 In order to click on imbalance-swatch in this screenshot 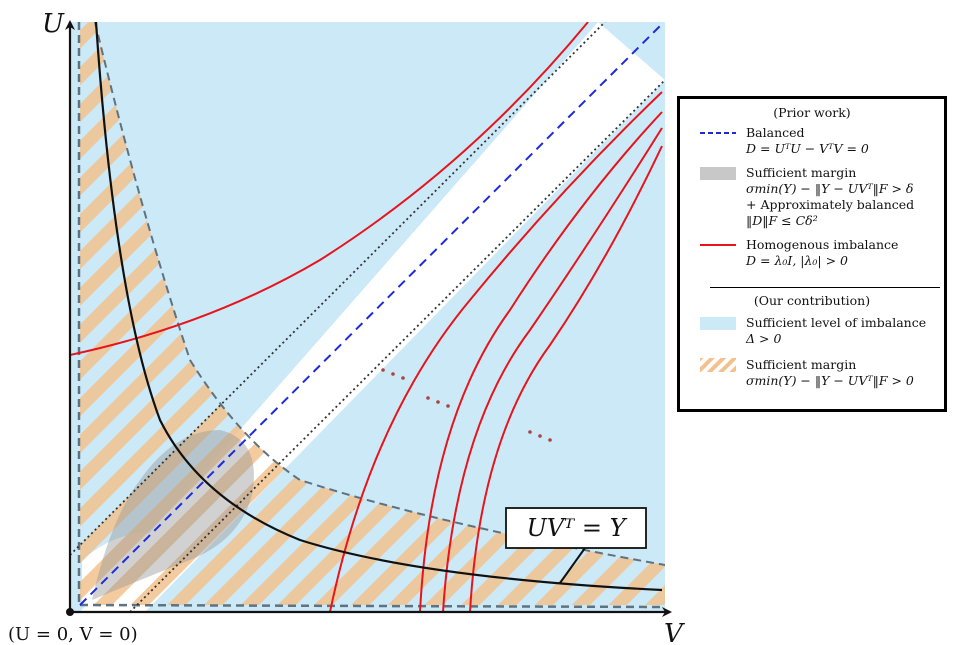, I will do `click(718, 323)`.